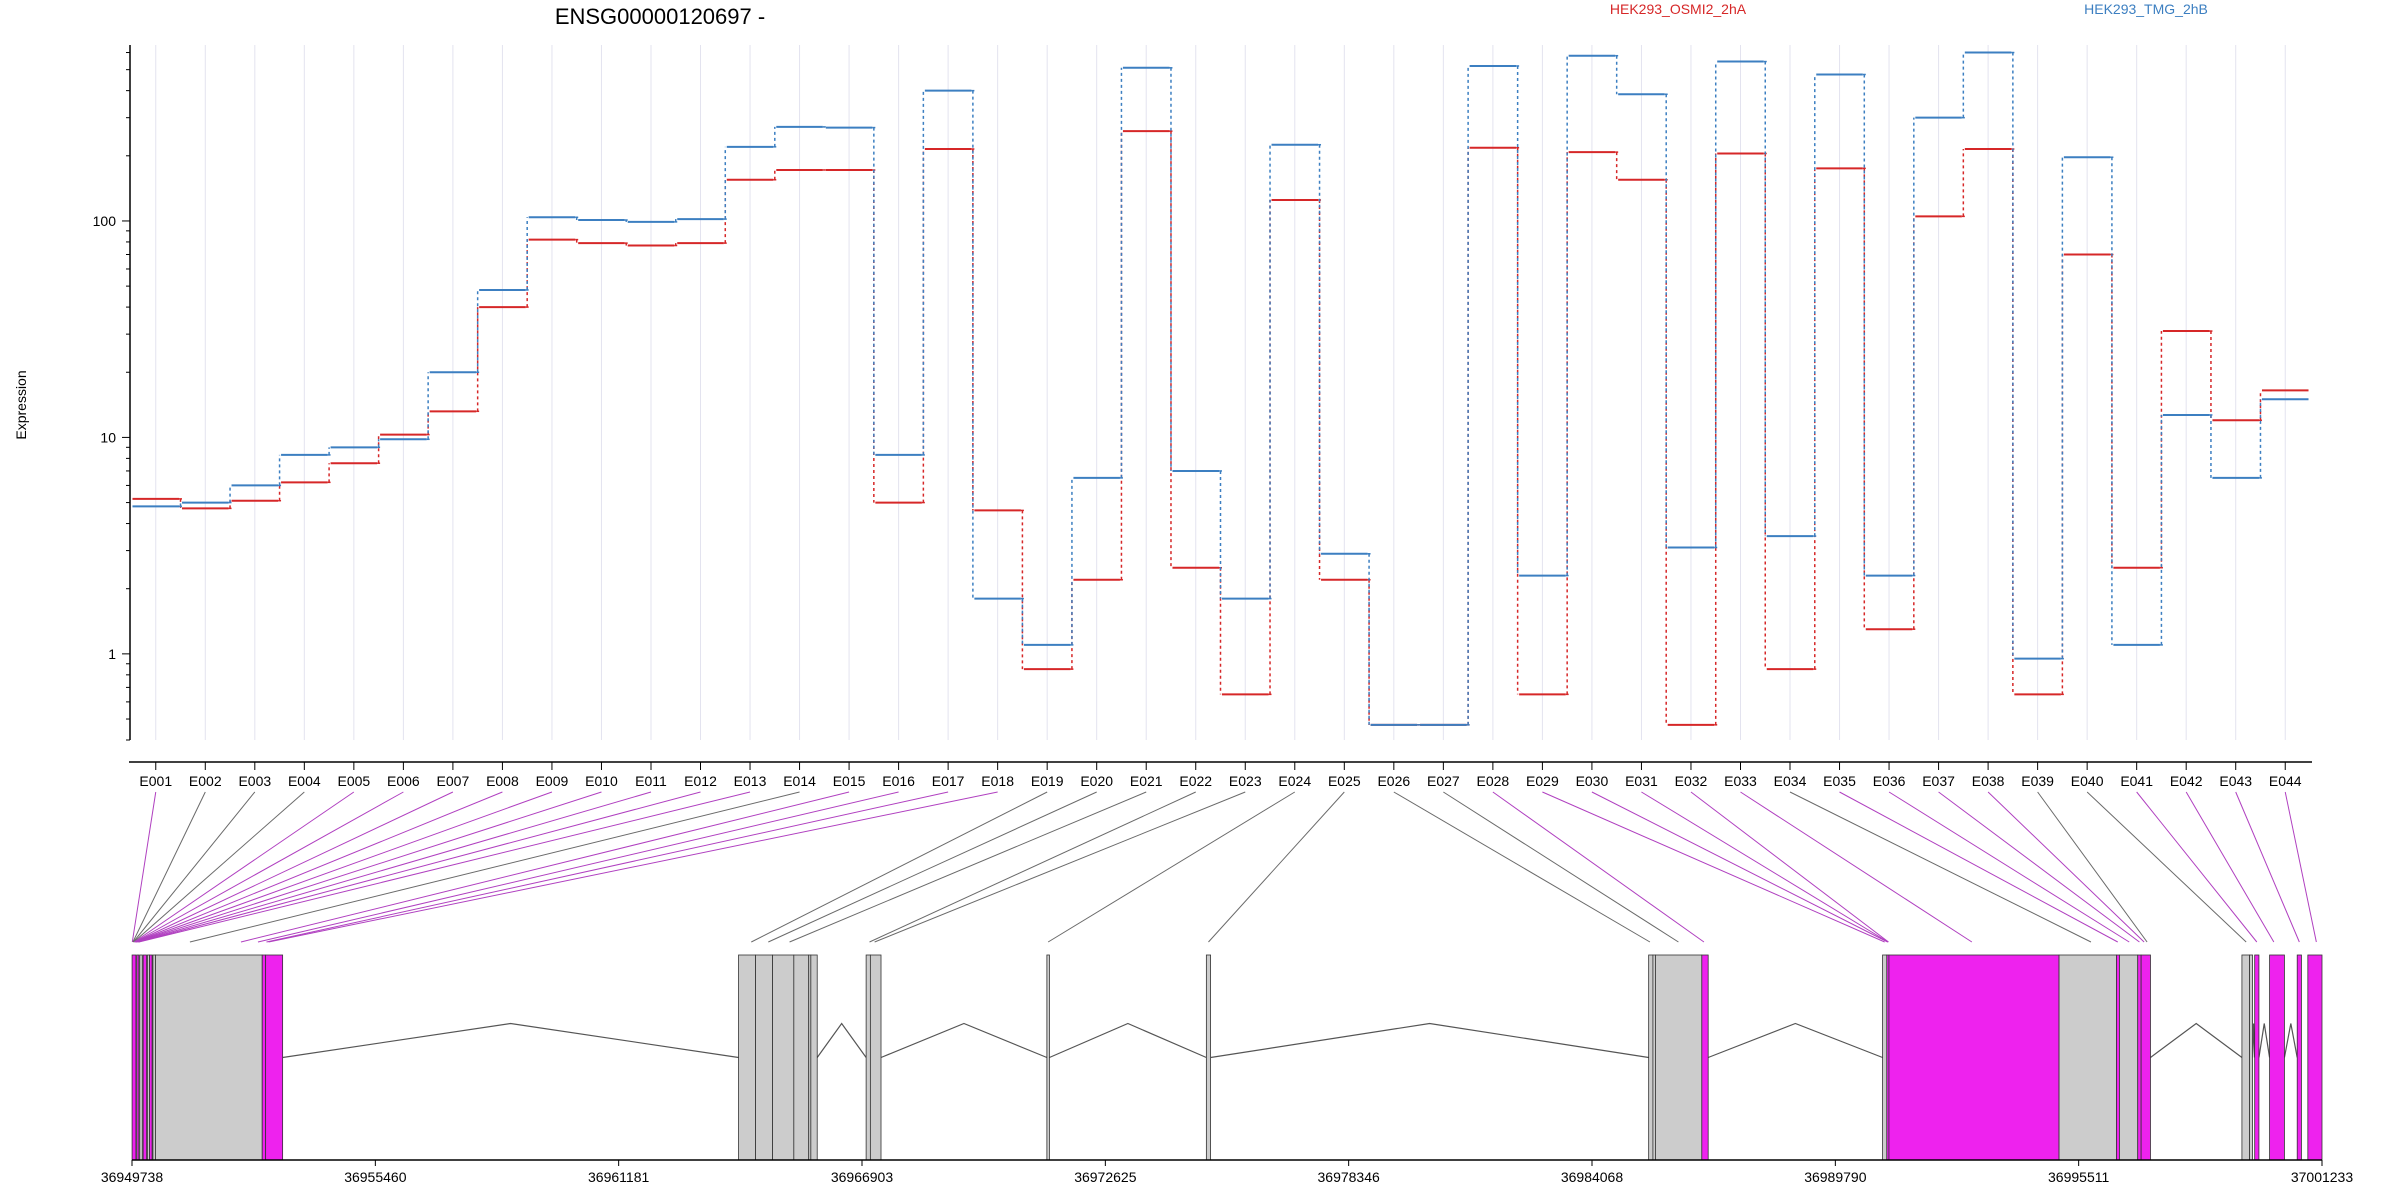  I want to click on x-tick-label-e029: E029, so click(1542, 781).